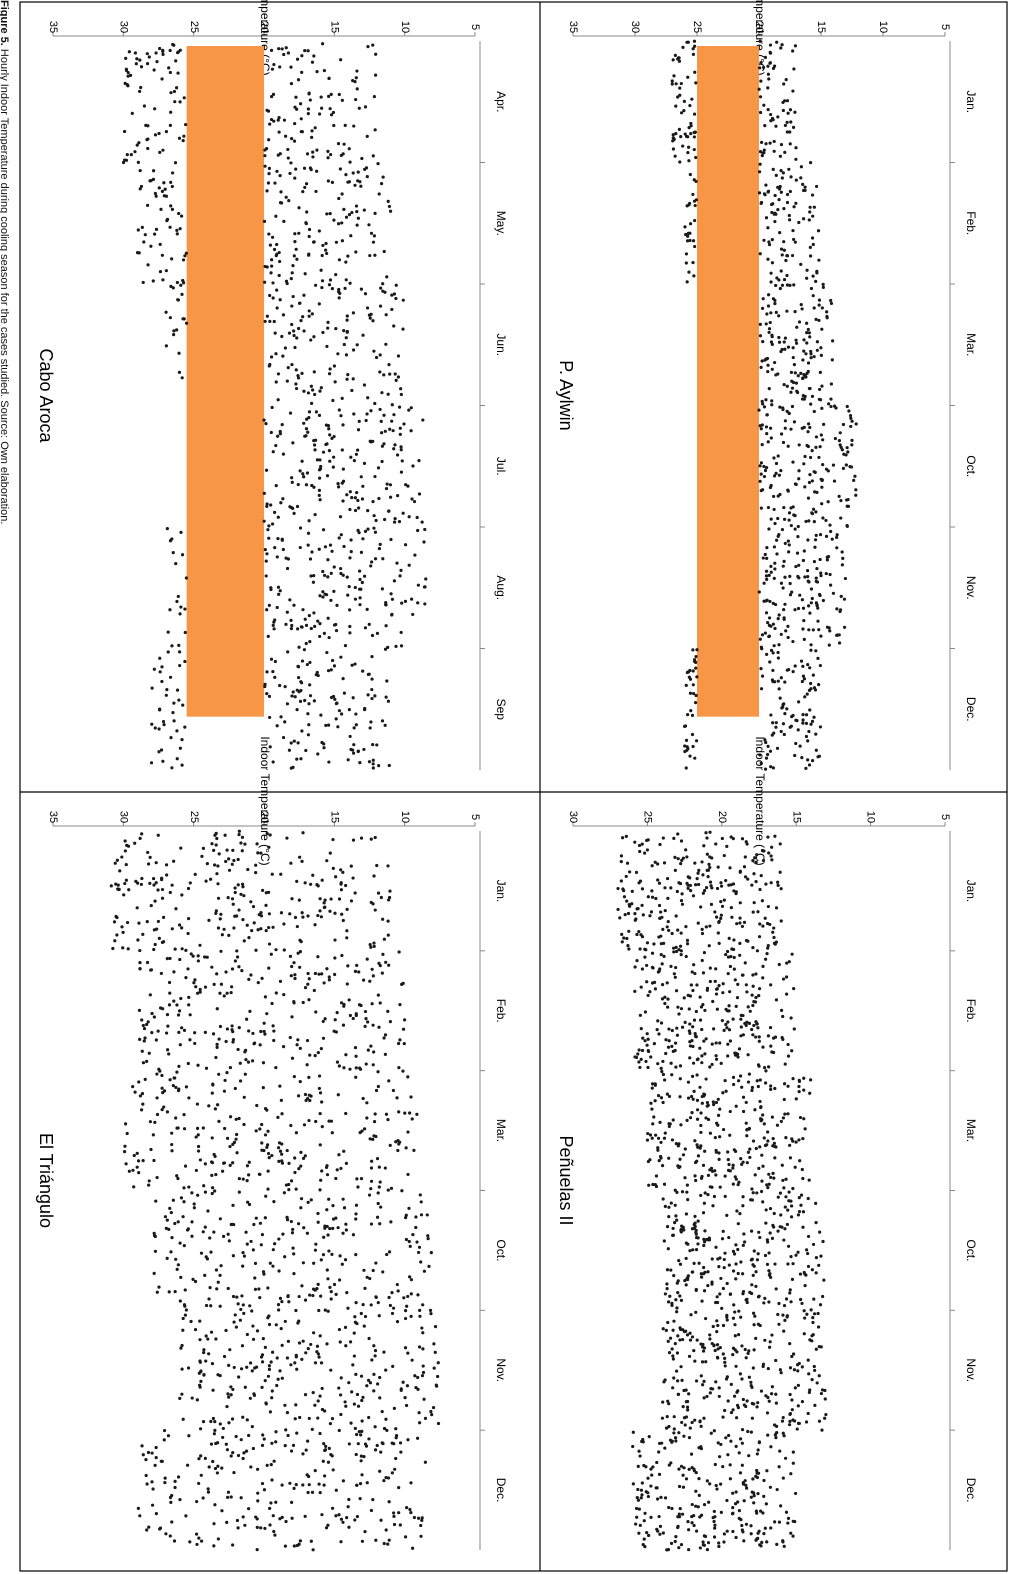 The height and width of the screenshot is (1574, 1010). I want to click on chart-title: Peñuelas II, so click(566, 1180).